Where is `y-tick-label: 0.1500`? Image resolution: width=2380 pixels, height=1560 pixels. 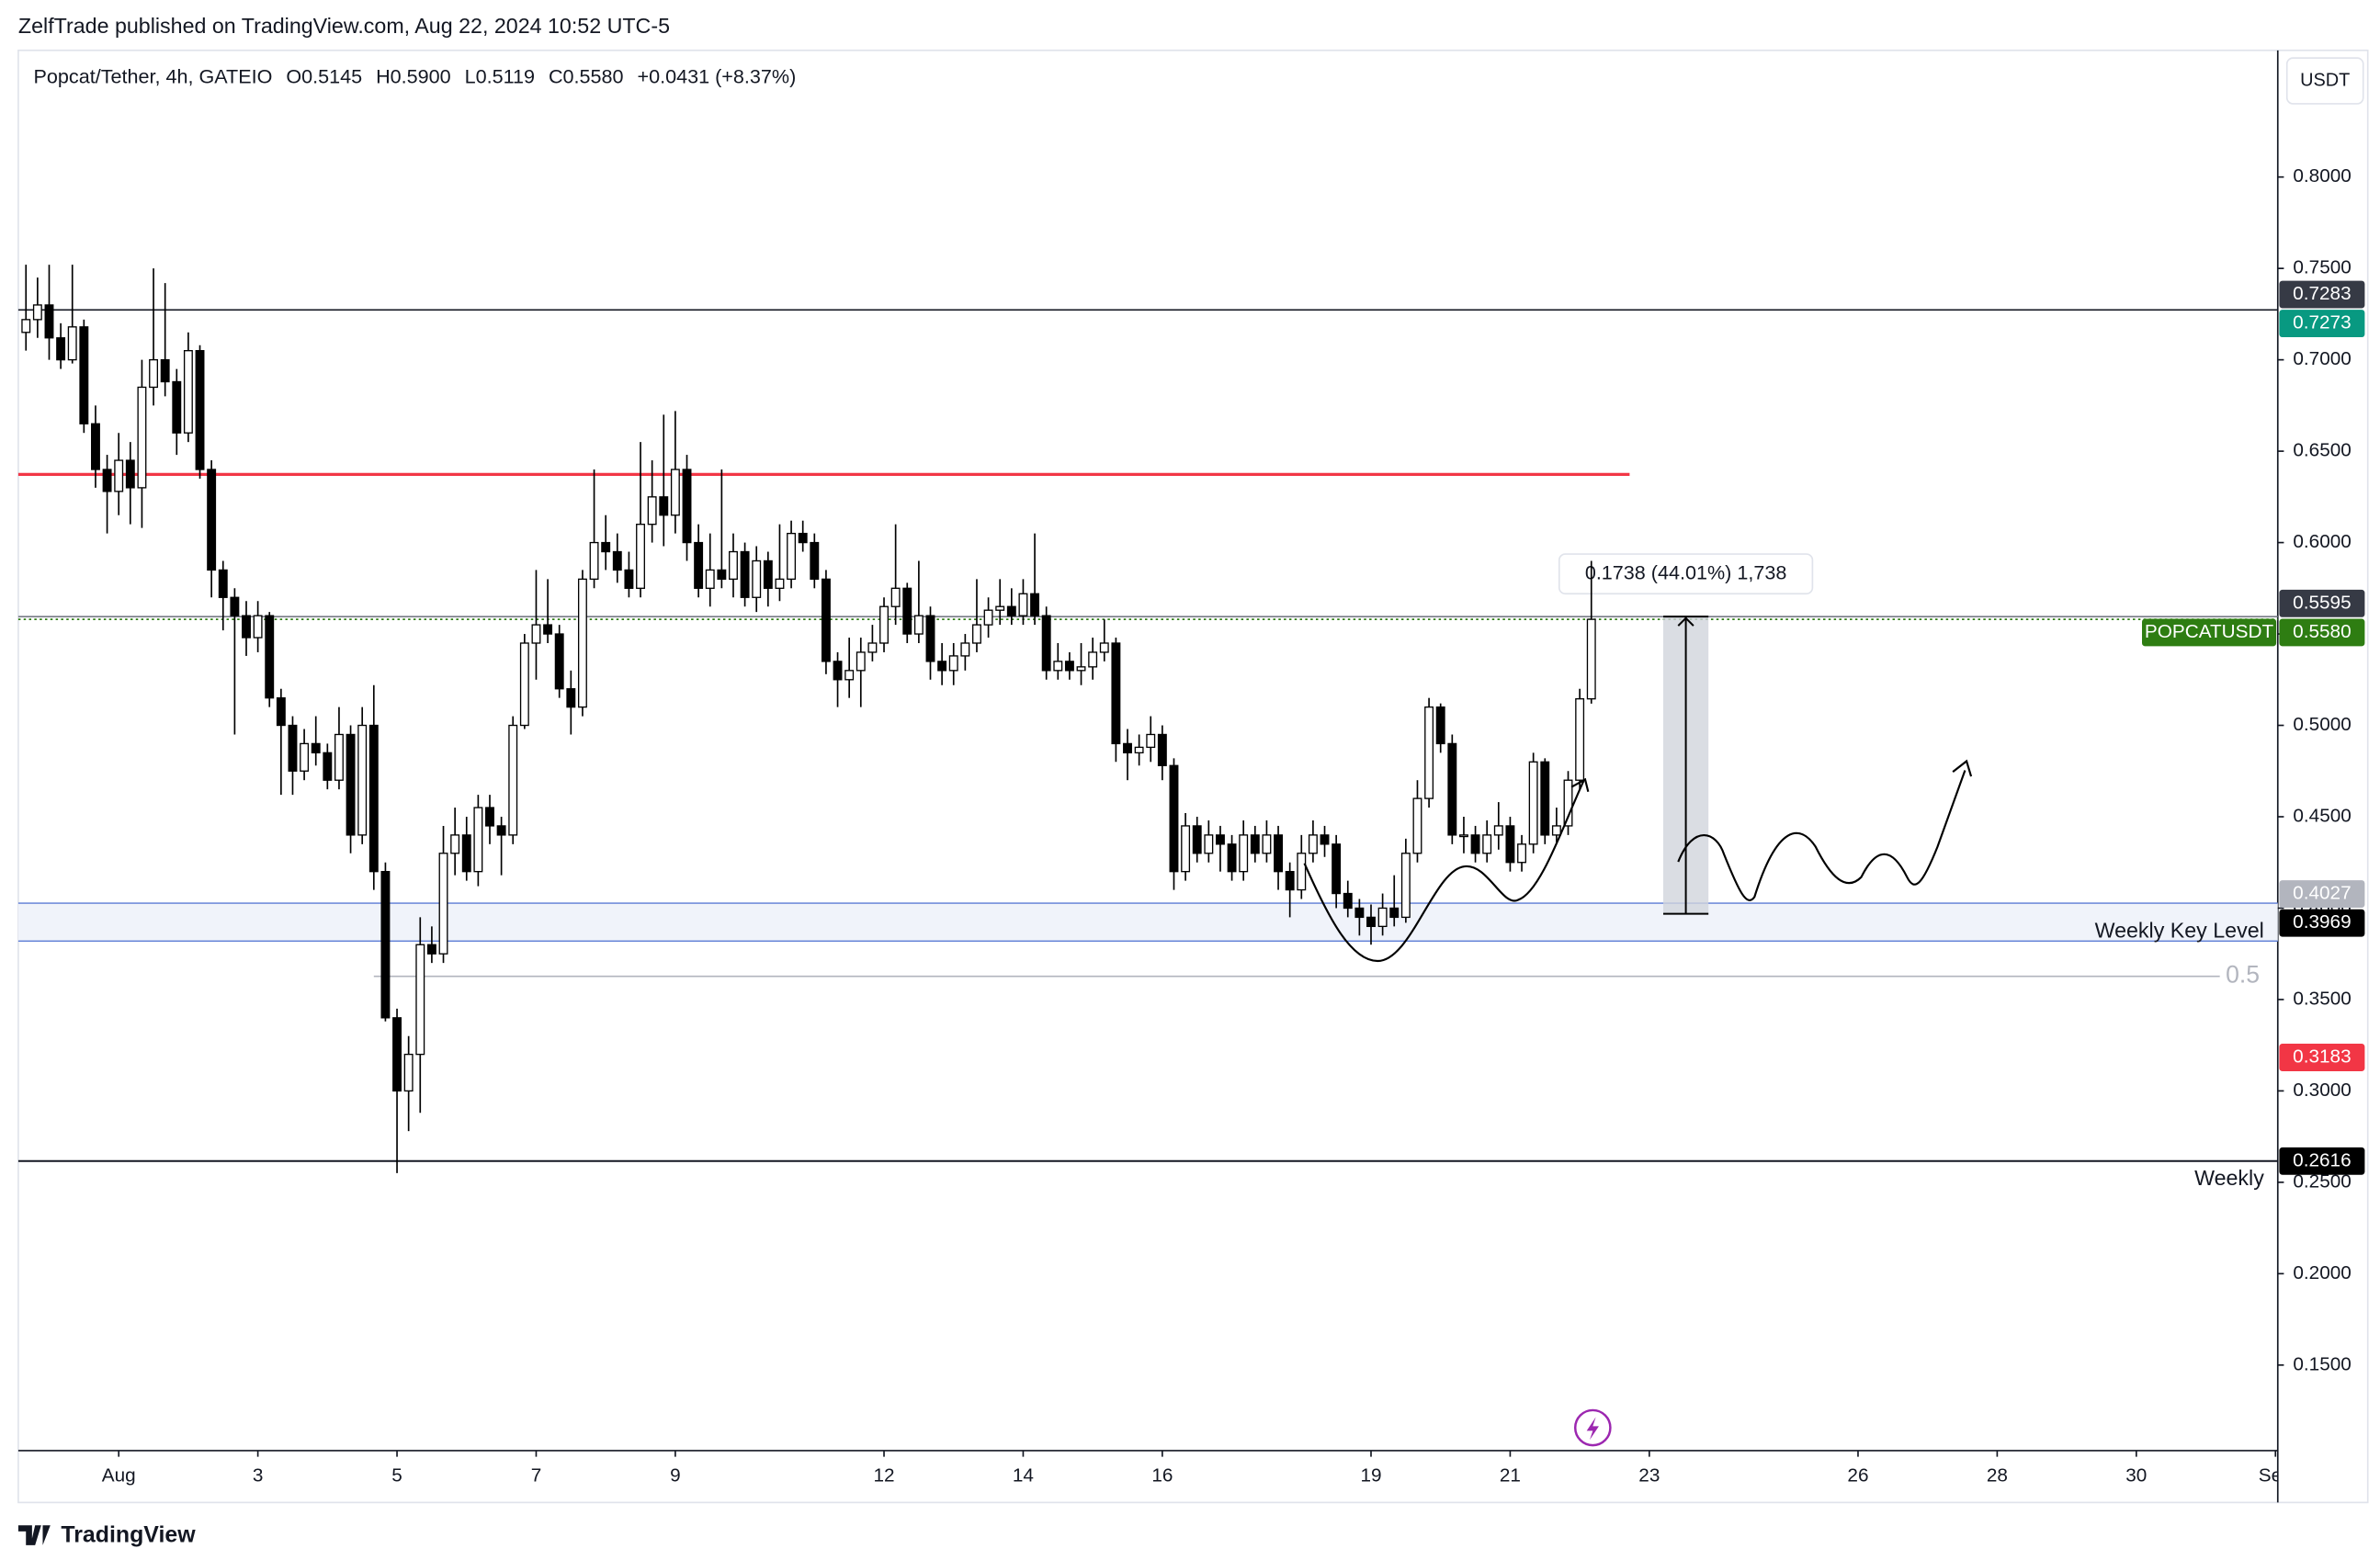
y-tick-label: 0.1500 is located at coordinates (2322, 1363).